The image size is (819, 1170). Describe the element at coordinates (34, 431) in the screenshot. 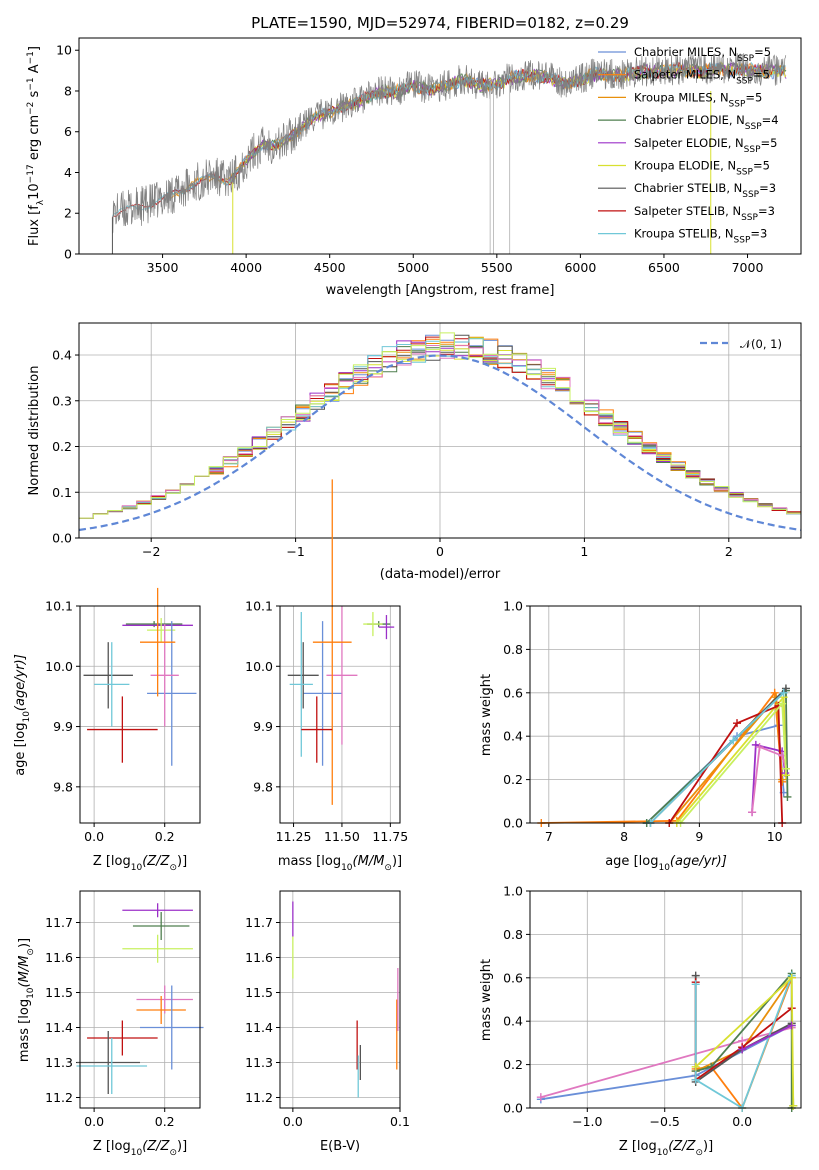

I see `residuals-ylabel: Normed distribution` at that location.